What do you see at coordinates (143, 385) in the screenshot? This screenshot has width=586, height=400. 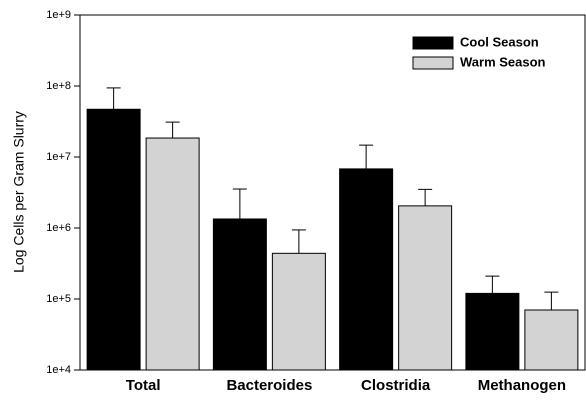 I see `x-tick-label: Total` at bounding box center [143, 385].